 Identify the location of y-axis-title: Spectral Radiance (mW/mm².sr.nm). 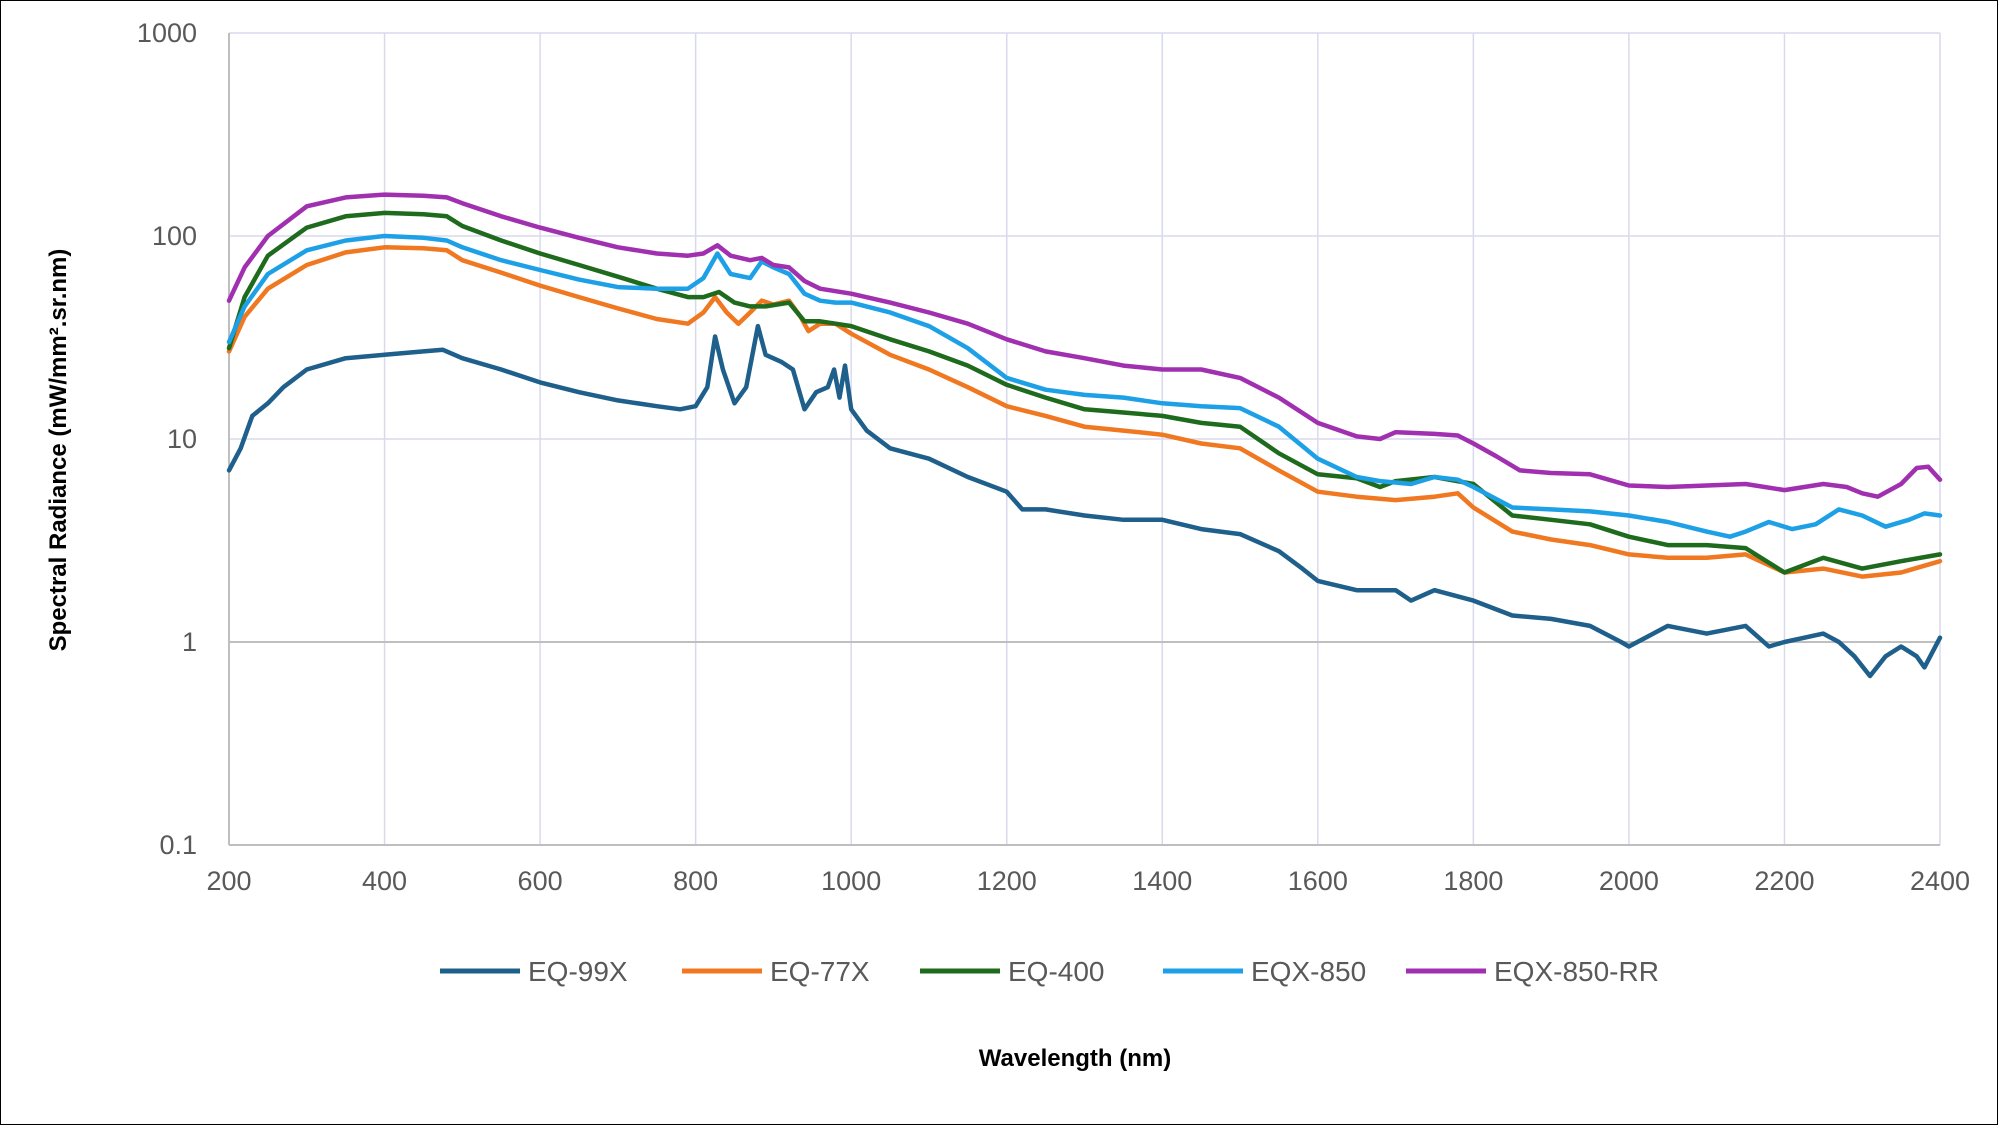
(58, 450).